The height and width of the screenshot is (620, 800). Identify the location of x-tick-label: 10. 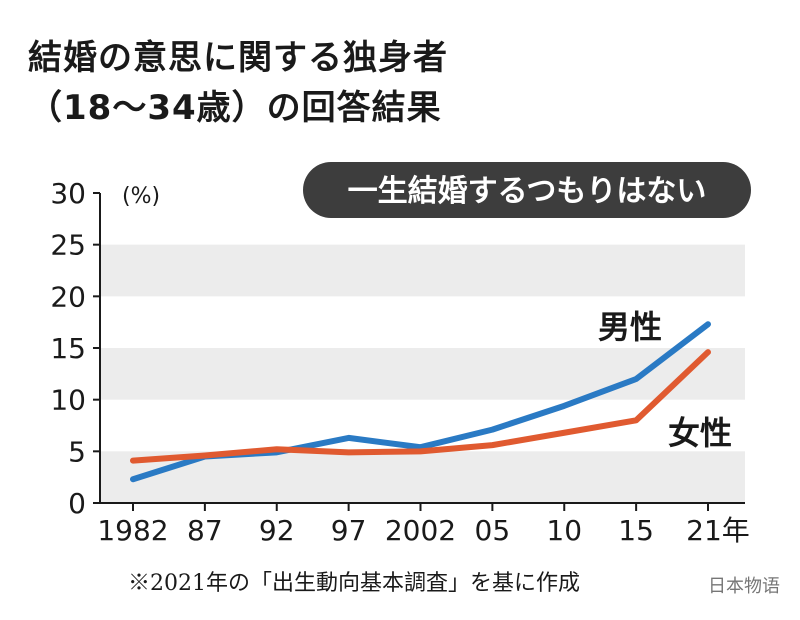
(564, 530).